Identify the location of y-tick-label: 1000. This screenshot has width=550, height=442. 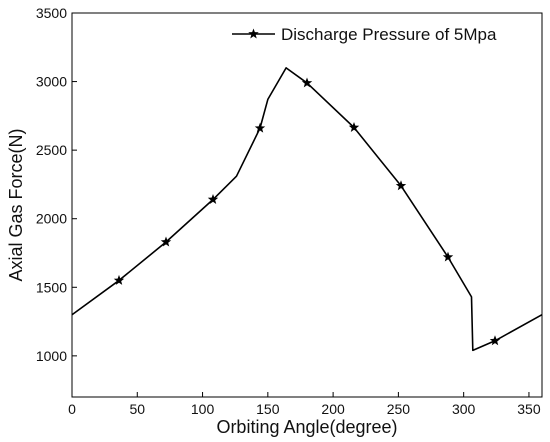
(51, 356).